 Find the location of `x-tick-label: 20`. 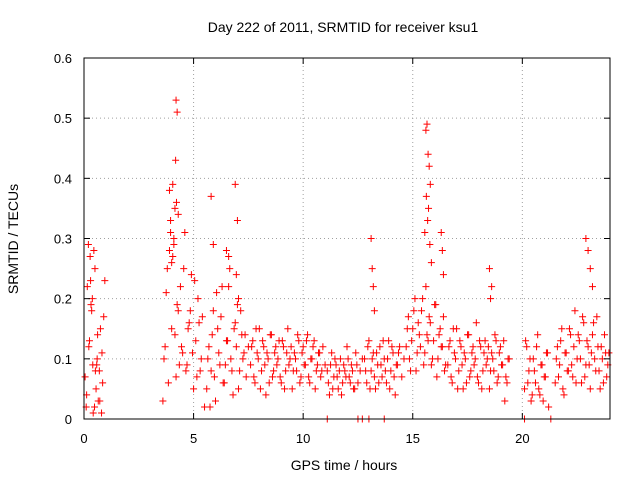

x-tick-label: 20 is located at coordinates (522, 438).